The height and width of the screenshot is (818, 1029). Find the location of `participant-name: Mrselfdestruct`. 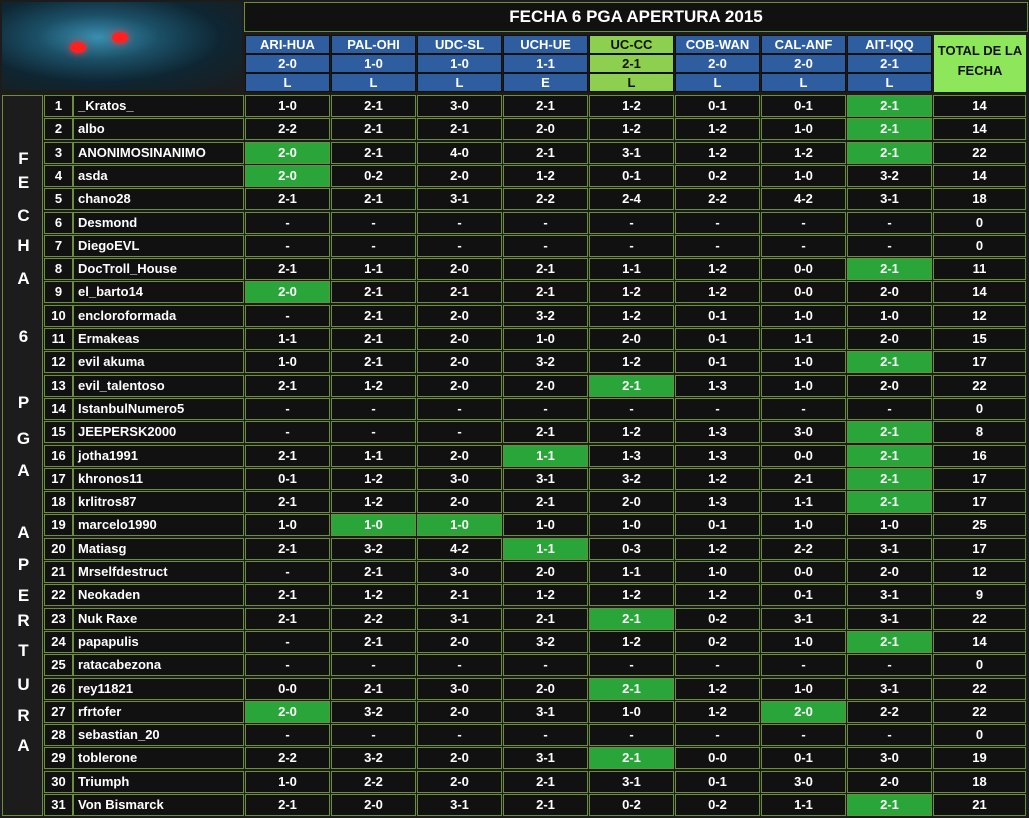

participant-name: Mrselfdestruct is located at coordinates (158, 572).